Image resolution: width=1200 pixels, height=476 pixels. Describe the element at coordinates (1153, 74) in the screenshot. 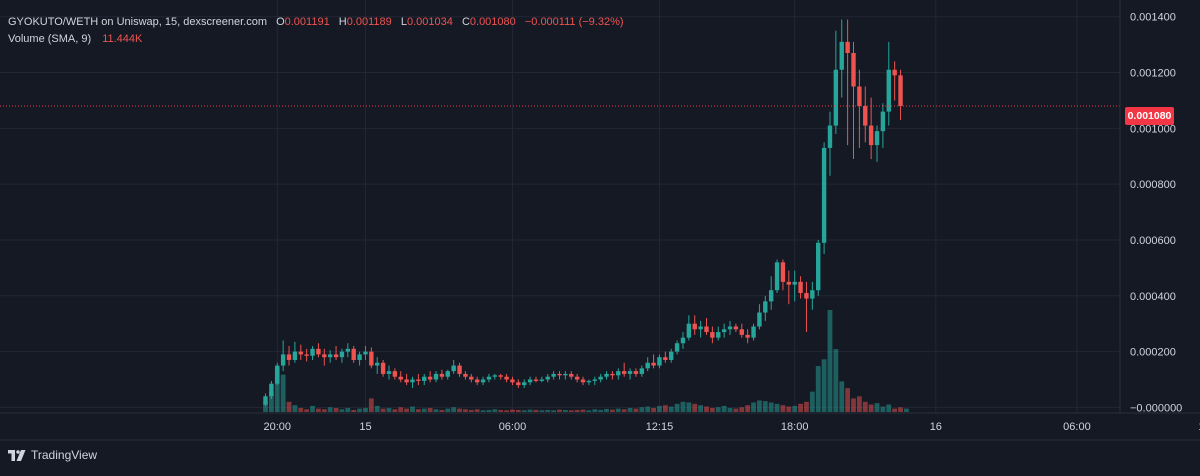

I see `y-tick-label: 0.001200` at that location.